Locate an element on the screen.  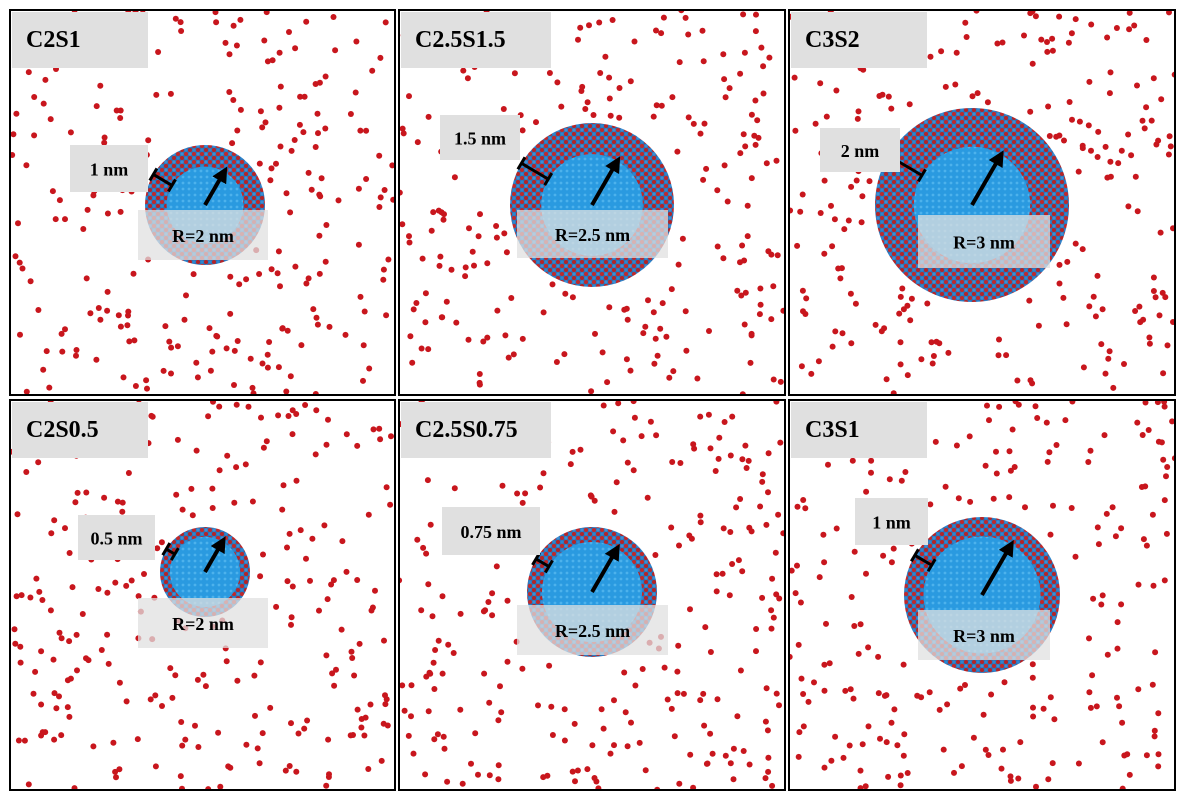
panel-name-box is located at coordinates (859, 430).